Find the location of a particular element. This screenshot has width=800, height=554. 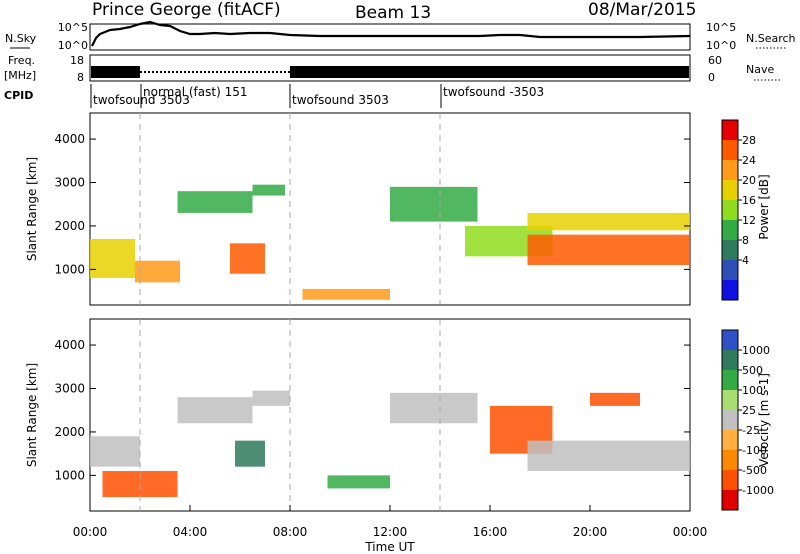

noise-left-tick-high: 10^5 is located at coordinates (73, 27).